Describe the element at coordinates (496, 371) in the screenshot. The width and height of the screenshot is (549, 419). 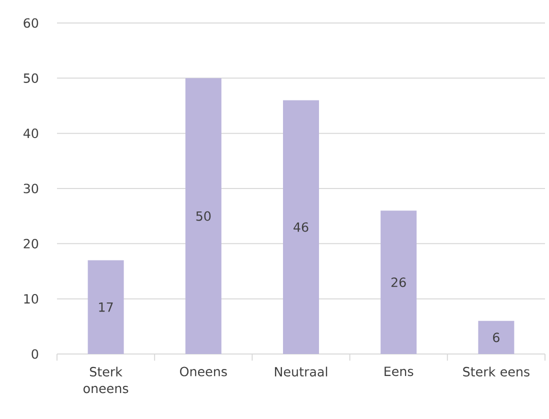
I see `x-tick-label: Sterk eens` at that location.